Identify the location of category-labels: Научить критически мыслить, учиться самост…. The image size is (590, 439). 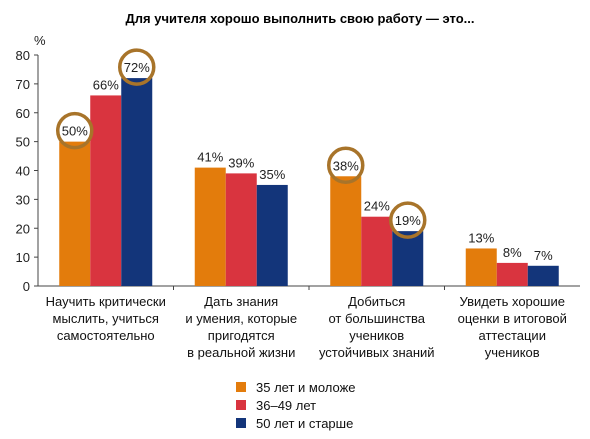
(306, 327).